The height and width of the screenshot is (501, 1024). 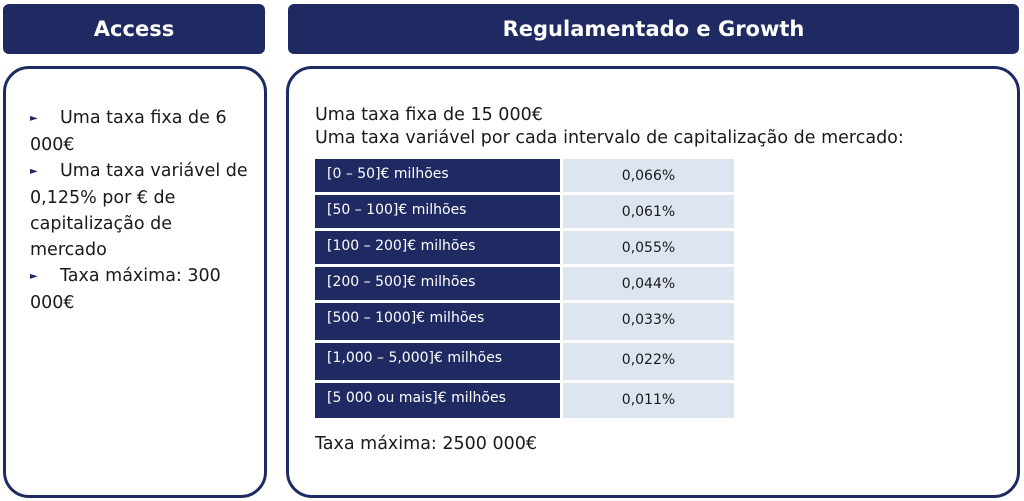 I want to click on table-row: [1,000 – 5,000]€ milhões 0,022%, so click(x=524, y=363).